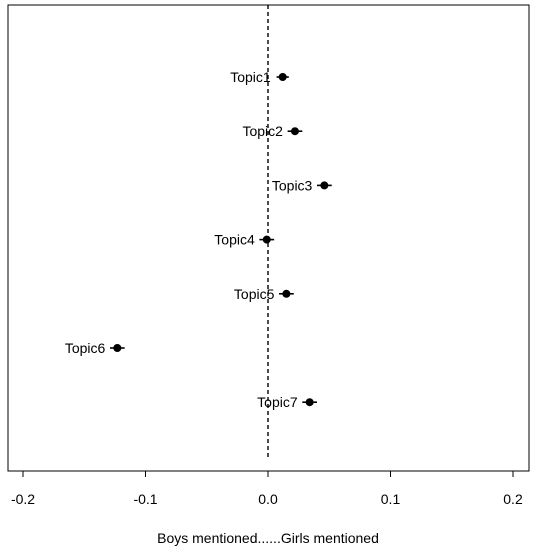 This screenshot has height=550, width=536. I want to click on point-group: Topic1, so click(259, 77).